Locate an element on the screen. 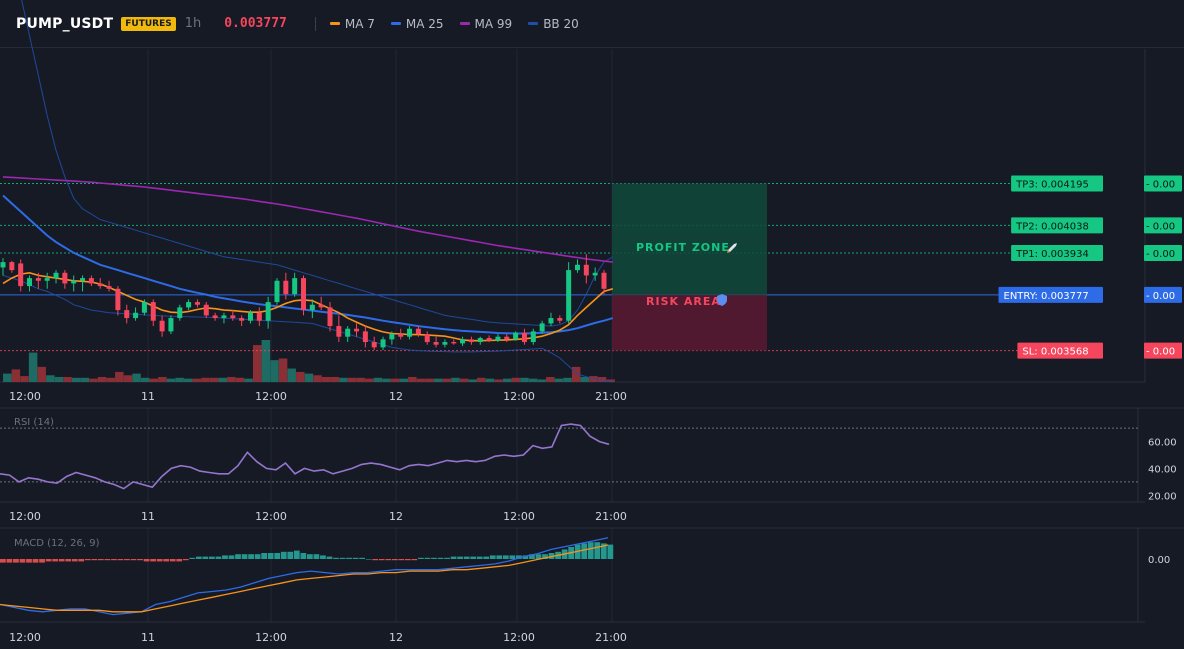 This screenshot has width=1184, height=649. level-tag is located at coordinates (1057, 225).